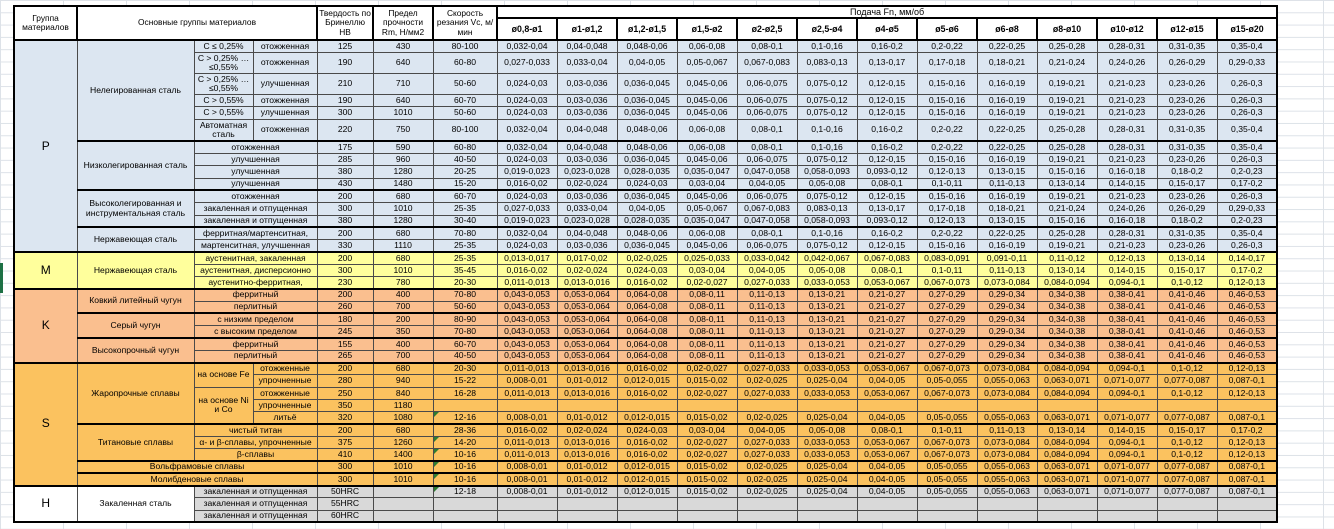  What do you see at coordinates (1127, 319) in the screenshot?
I see `feed-cell: 0,38-0,41` at bounding box center [1127, 319].